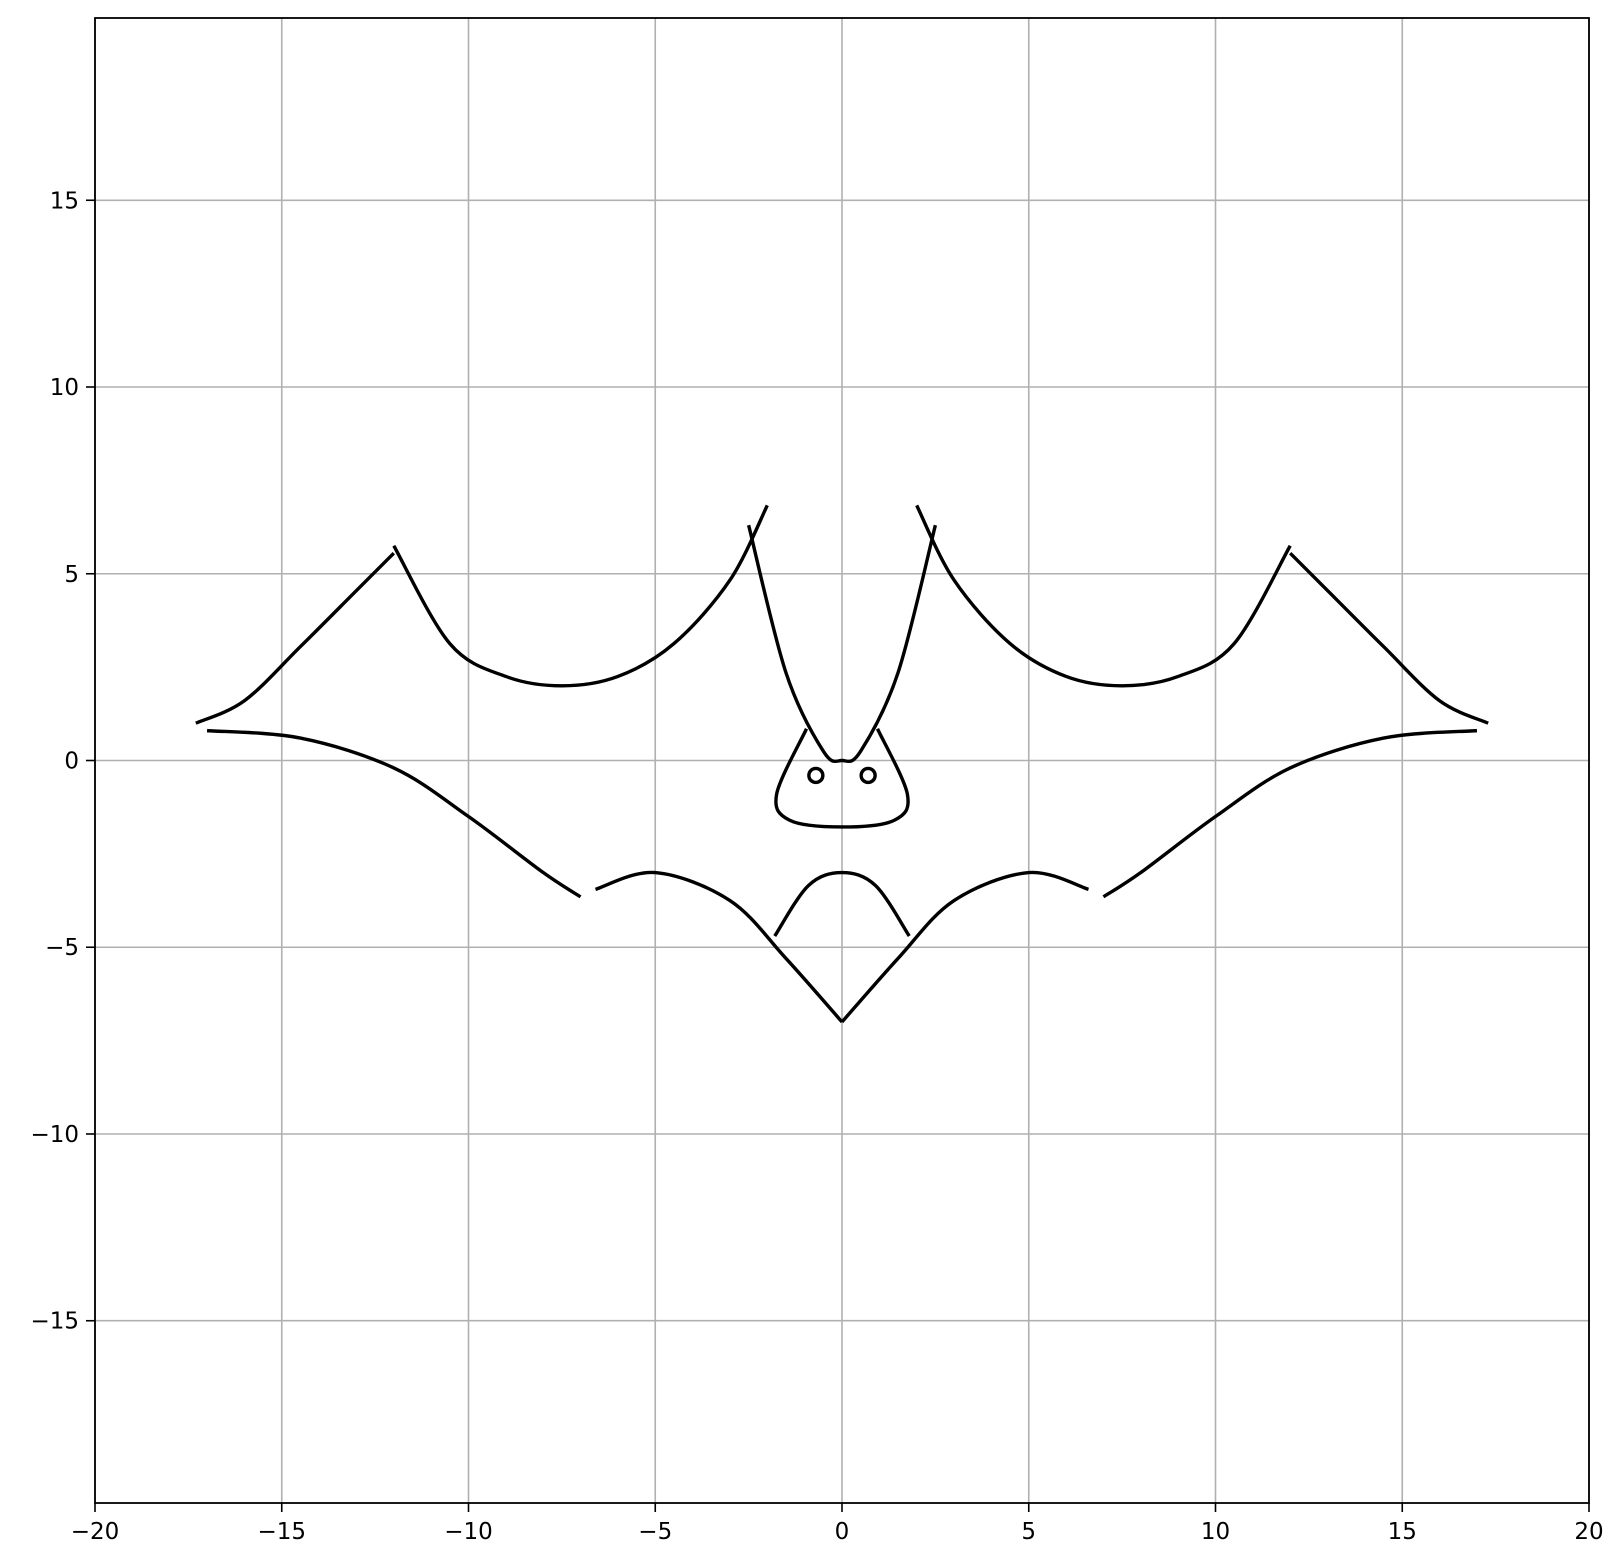 Image resolution: width=1618 pixels, height=1561 pixels. What do you see at coordinates (1402, 1532) in the screenshot?
I see `x-tick-label: 15` at bounding box center [1402, 1532].